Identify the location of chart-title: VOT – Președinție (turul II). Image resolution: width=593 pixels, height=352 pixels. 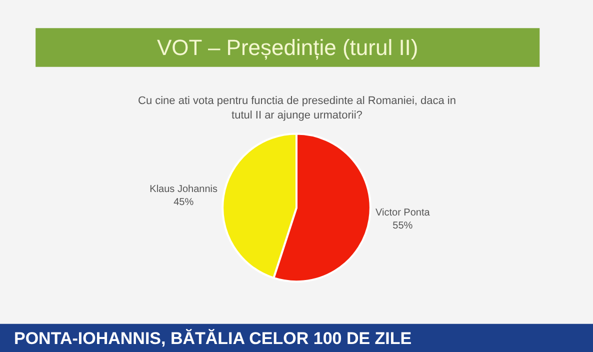
(287, 47).